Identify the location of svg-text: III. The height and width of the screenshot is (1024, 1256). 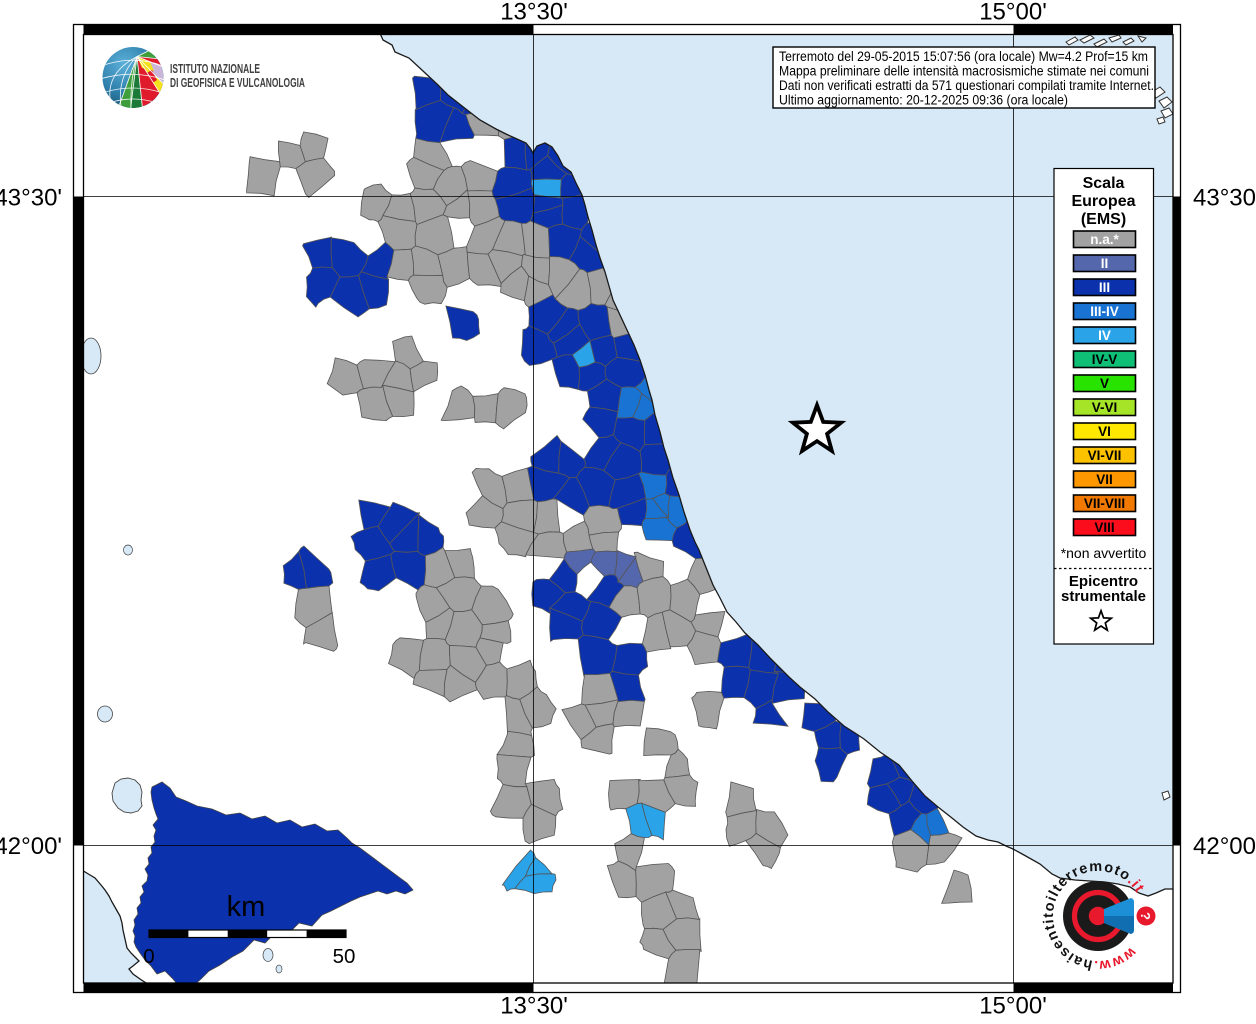
(1104, 287).